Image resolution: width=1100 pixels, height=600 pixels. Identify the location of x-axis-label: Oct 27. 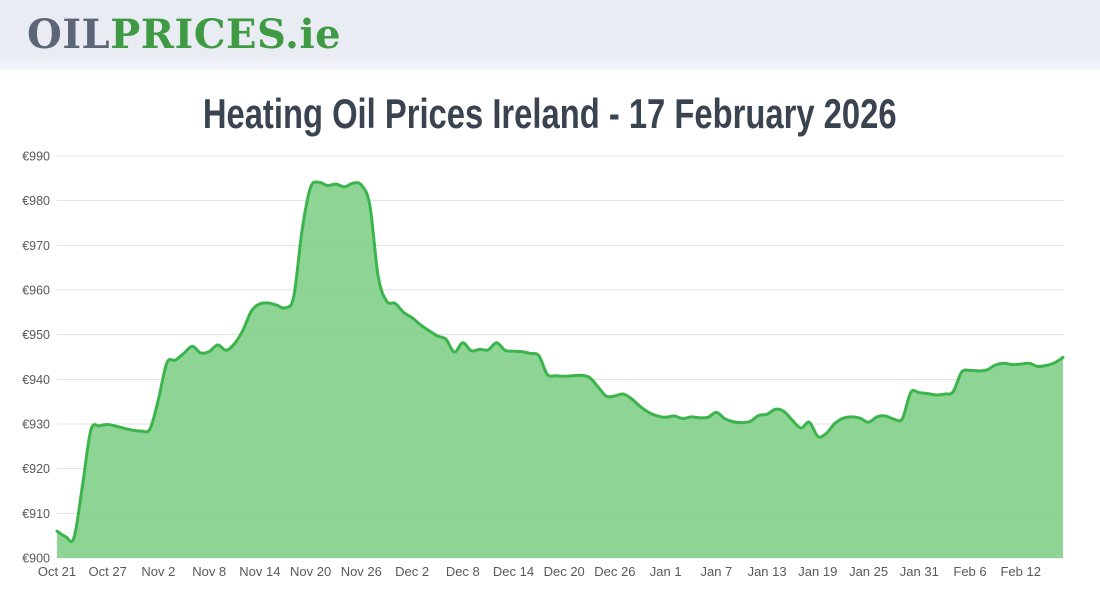
(108, 571).